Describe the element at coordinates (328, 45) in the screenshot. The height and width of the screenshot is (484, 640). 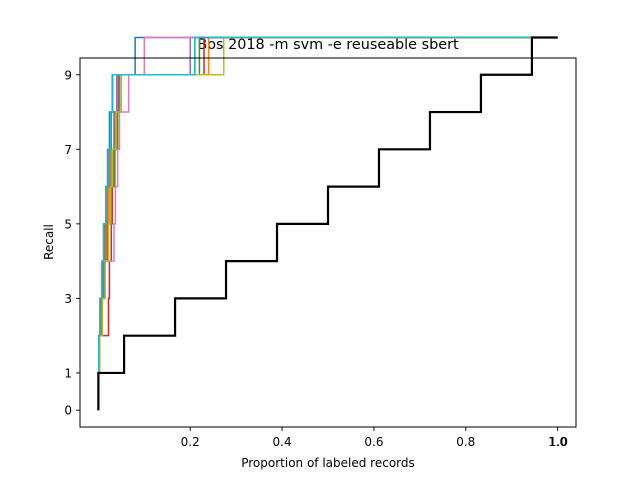
I see `chart-title: Bos 2018 -m svm -e reuseable sbert` at that location.